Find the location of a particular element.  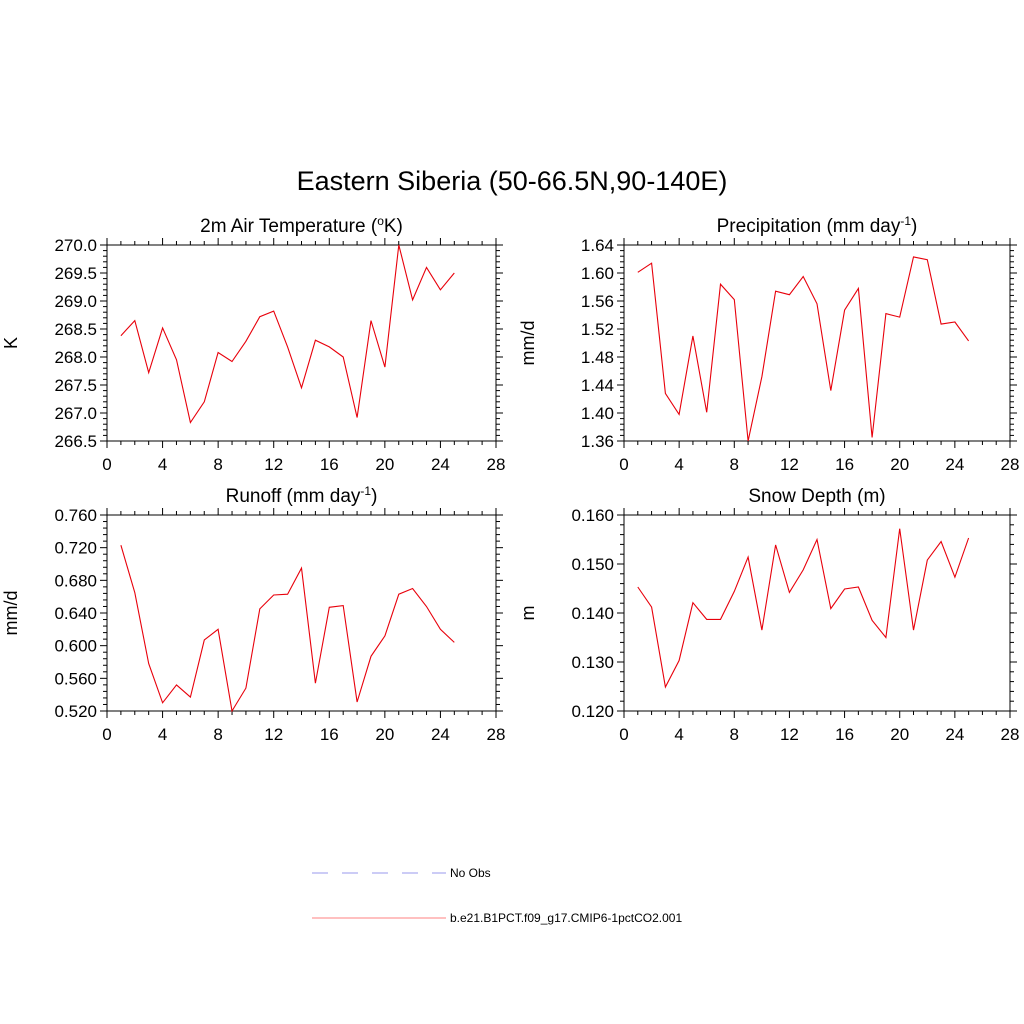

figure-title: Eastern Siberia (50-66.5N,90-140E) is located at coordinates (512, 181).